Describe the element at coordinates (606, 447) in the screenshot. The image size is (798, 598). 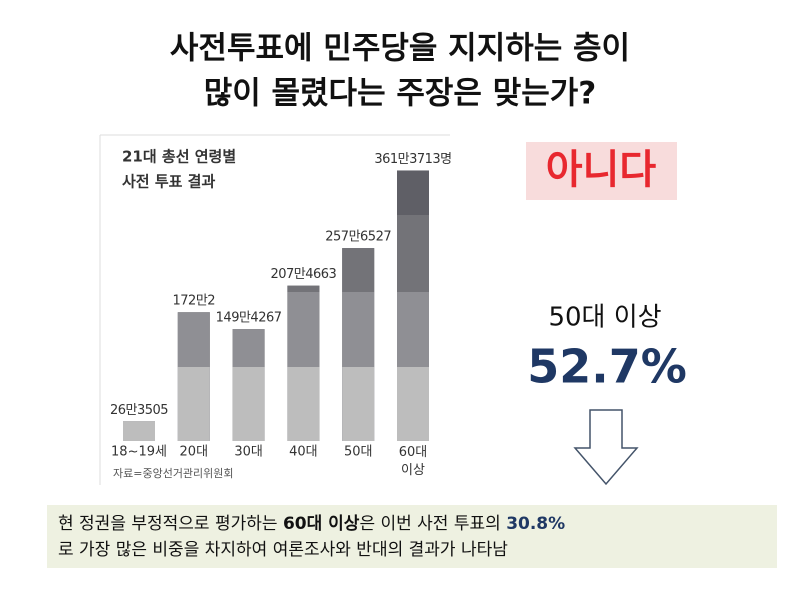
I see `down-arrow` at that location.